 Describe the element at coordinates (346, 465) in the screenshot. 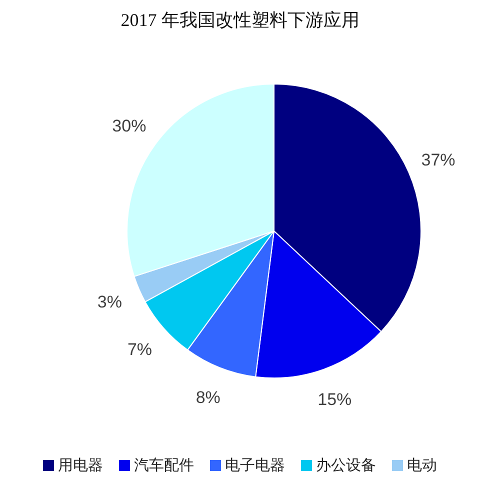

I see `legend-label: 办公设备` at that location.